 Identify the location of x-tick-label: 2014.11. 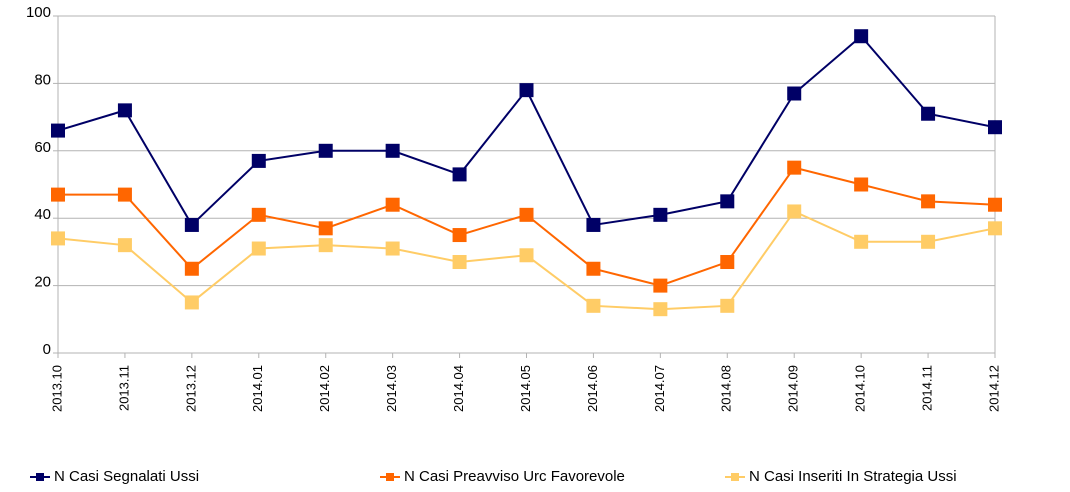
(927, 388).